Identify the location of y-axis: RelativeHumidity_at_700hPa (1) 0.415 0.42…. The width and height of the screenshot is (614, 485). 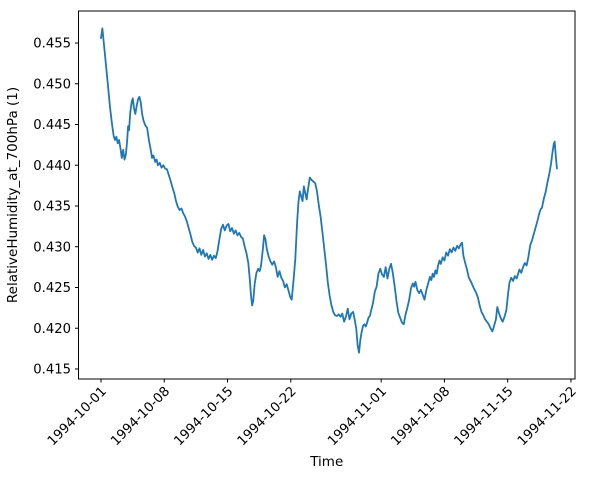
(42, 207).